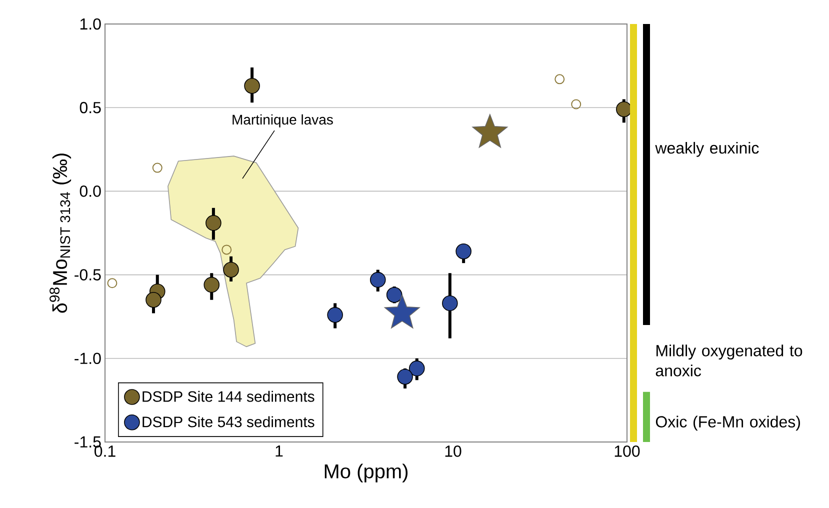 This screenshot has width=829, height=508. What do you see at coordinates (87, 442) in the screenshot?
I see `y-tick-label: -1.5` at bounding box center [87, 442].